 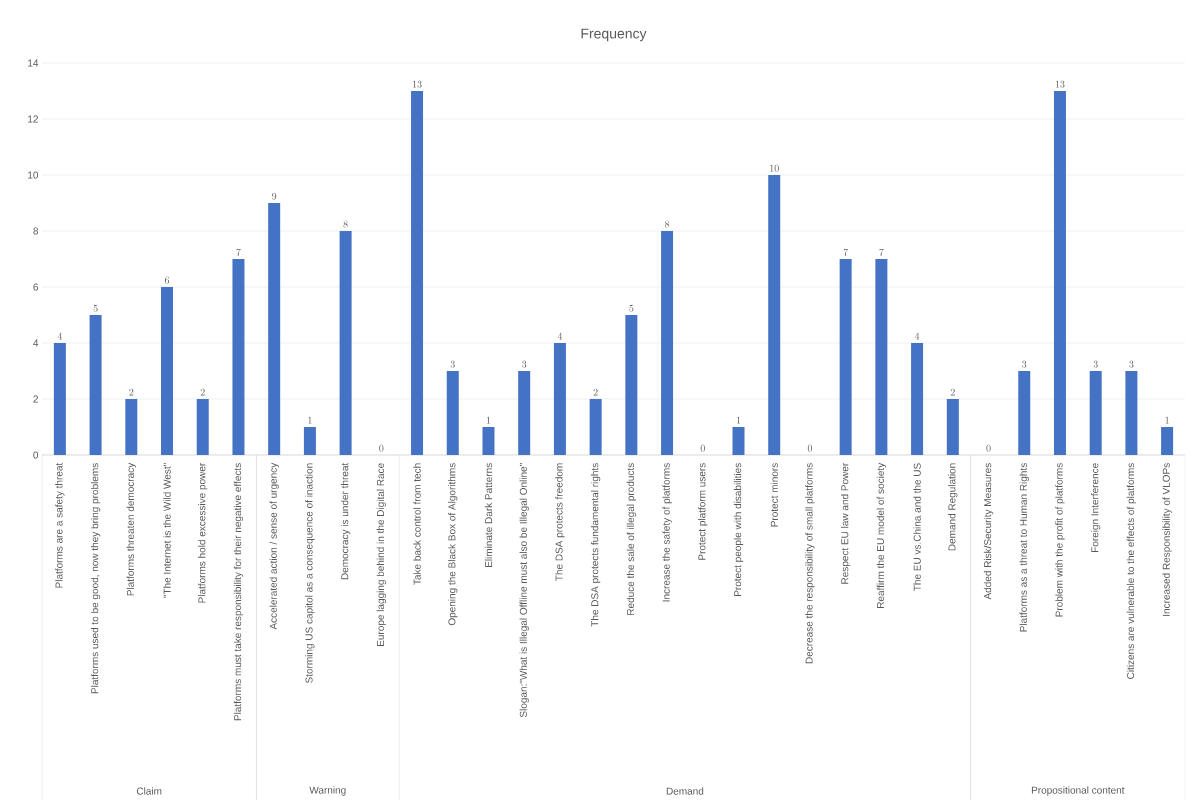 I want to click on x-tick-label: Take back control from tech, so click(x=417, y=524).